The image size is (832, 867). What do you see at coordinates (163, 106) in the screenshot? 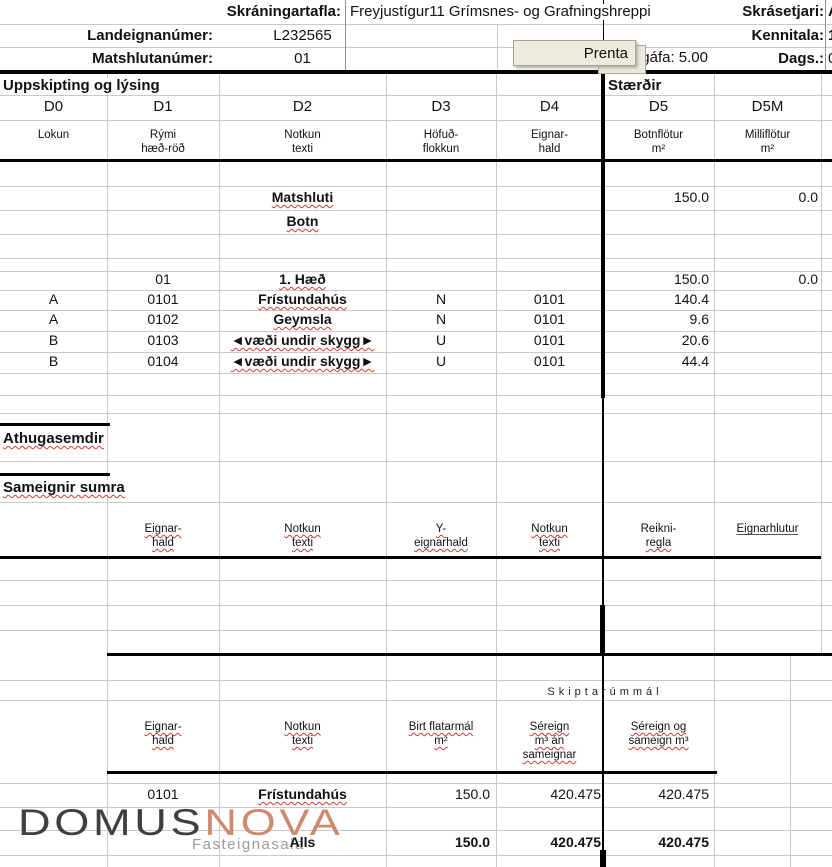
I see `col-code-d1: D1` at bounding box center [163, 106].